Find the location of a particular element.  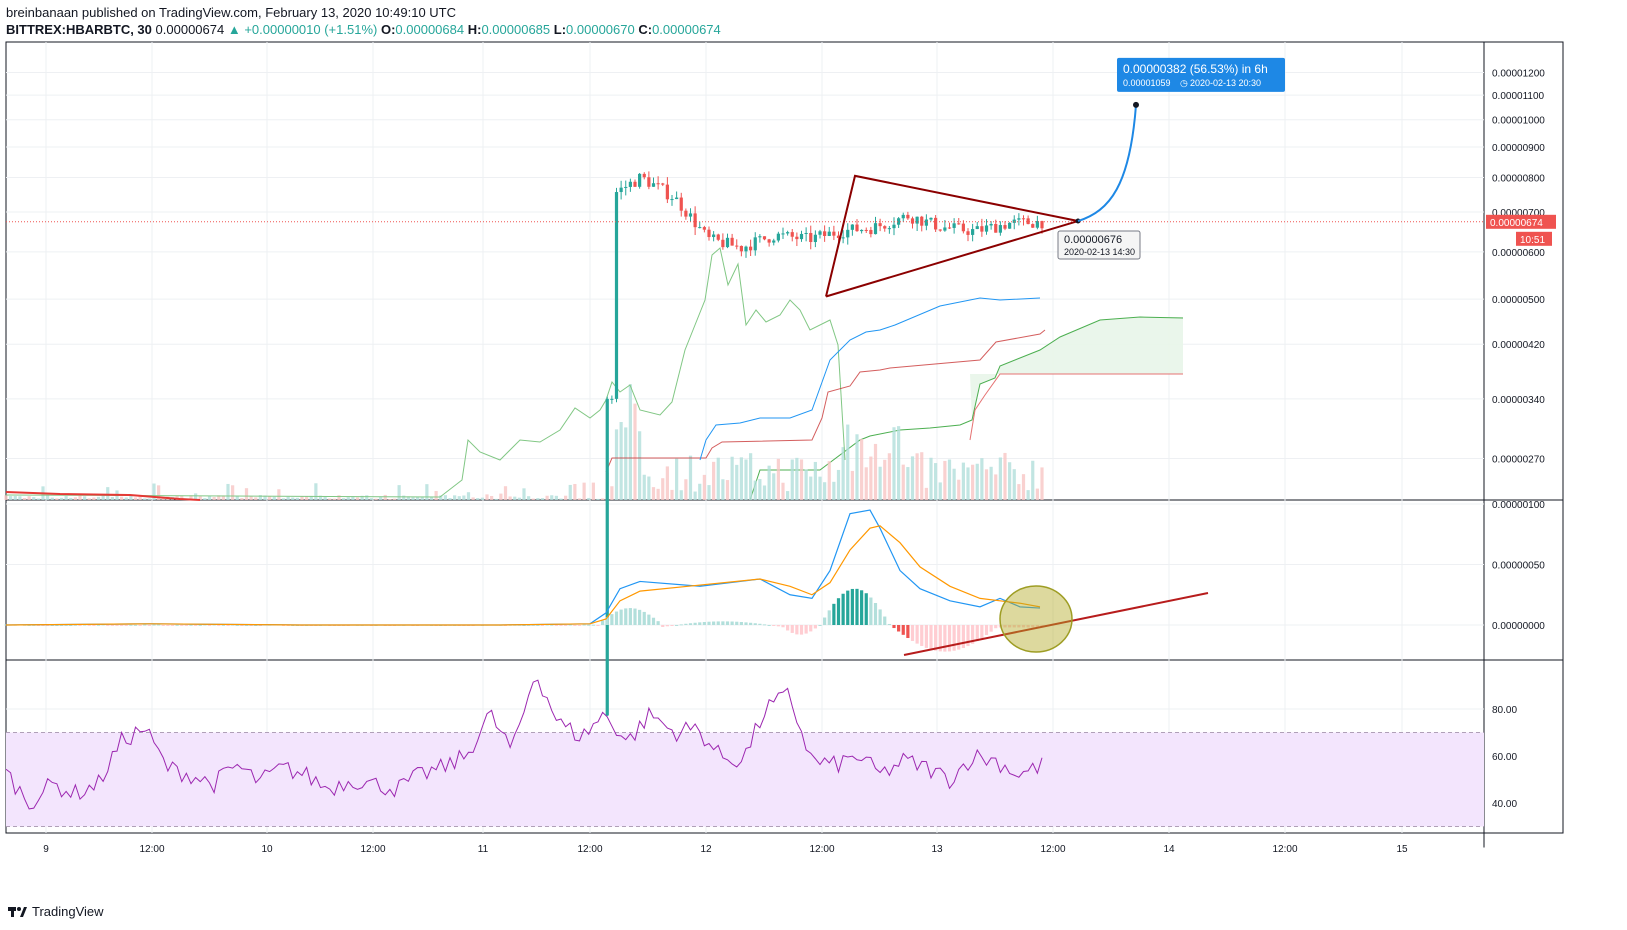

price-label-date: 2020-02-13 14:30 is located at coordinates (1099, 252).